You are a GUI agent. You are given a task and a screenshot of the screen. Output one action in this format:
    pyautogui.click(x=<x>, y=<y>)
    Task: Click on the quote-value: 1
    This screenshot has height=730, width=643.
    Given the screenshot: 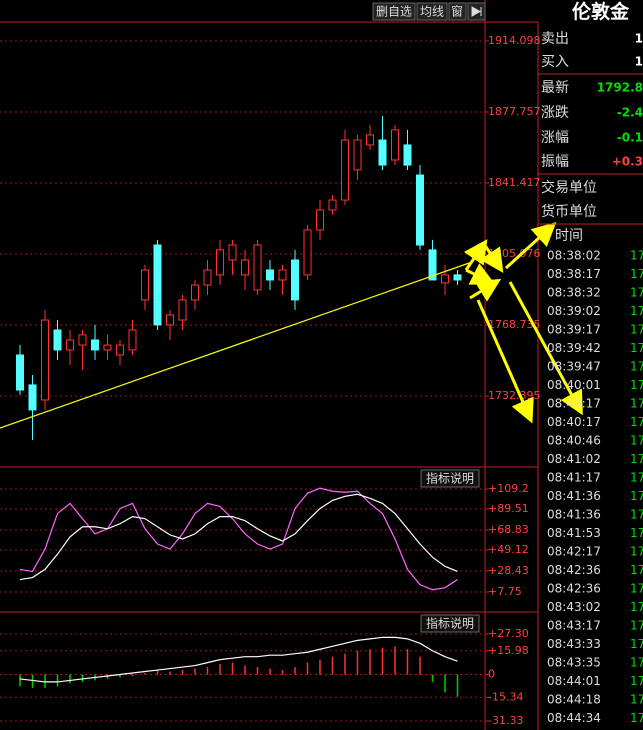 What is the action you would take?
    pyautogui.click(x=639, y=39)
    